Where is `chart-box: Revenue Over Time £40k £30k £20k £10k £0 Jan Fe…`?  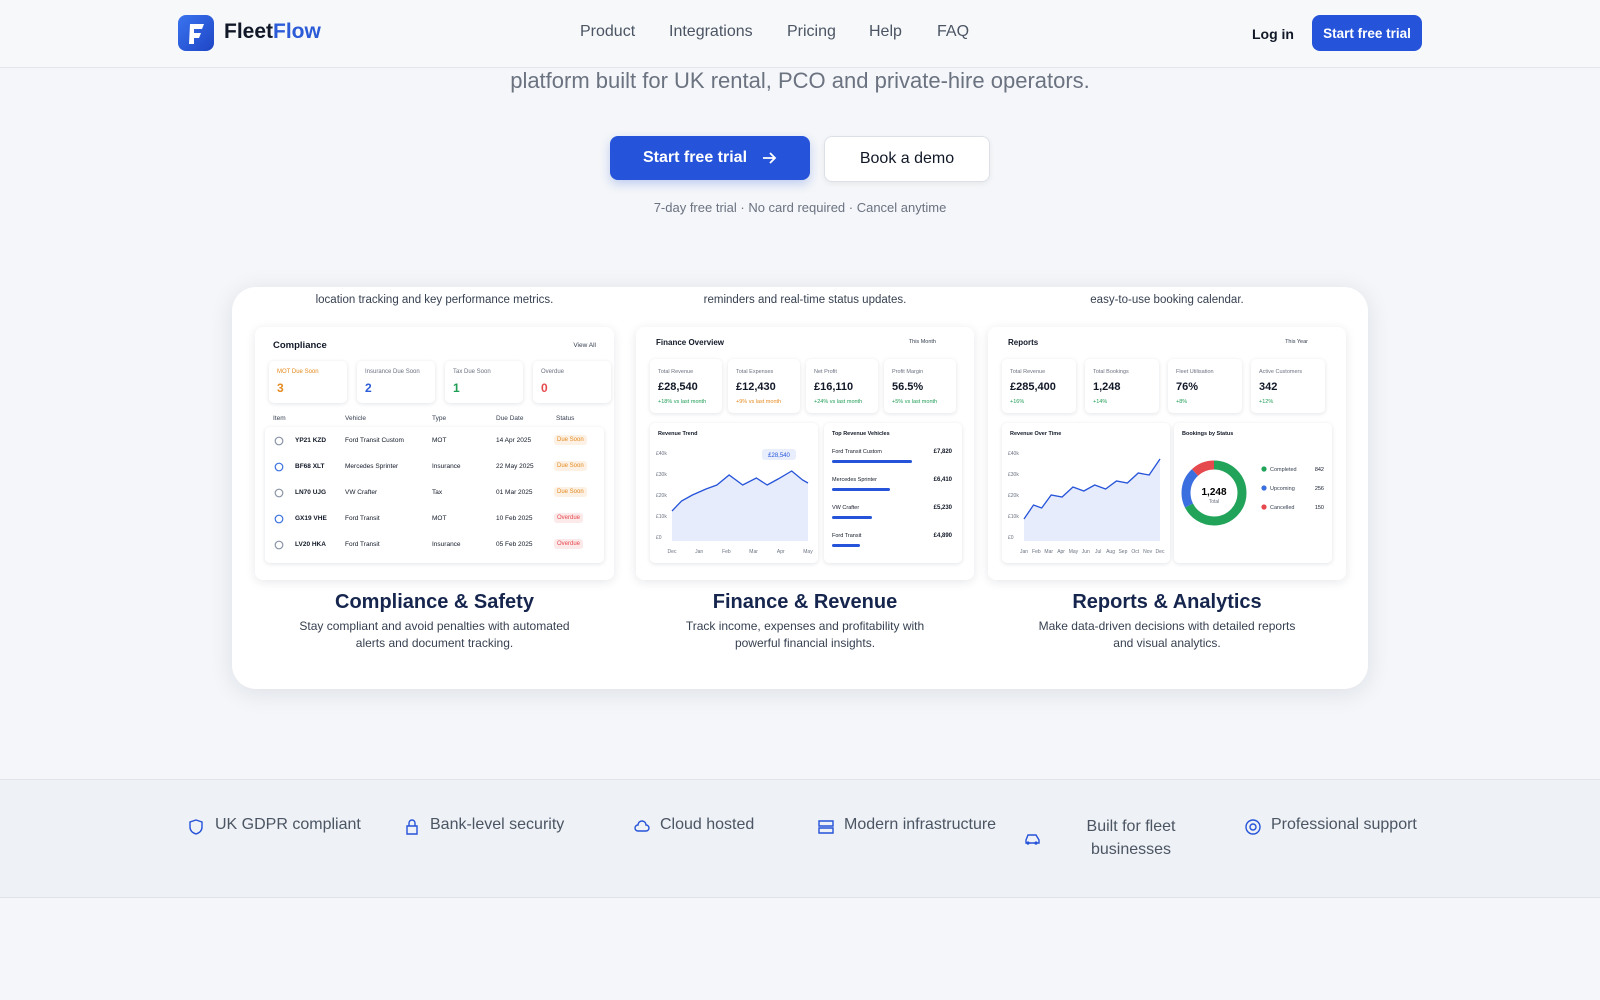
chart-box: Revenue Over Time £40k £30k £20k £10k £0 Jan Fe… is located at coordinates (1086, 493).